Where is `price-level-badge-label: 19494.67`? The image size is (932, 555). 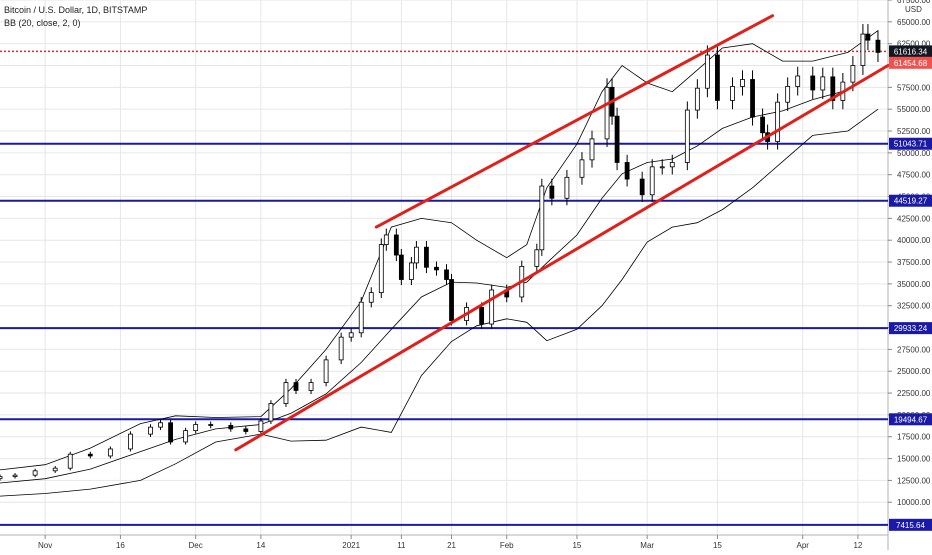 price-level-badge-label: 19494.67 is located at coordinates (911, 419).